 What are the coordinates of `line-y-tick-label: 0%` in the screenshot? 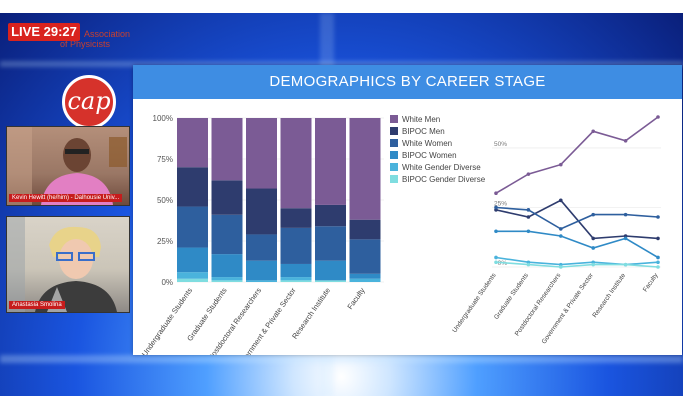 It's located at (503, 263).